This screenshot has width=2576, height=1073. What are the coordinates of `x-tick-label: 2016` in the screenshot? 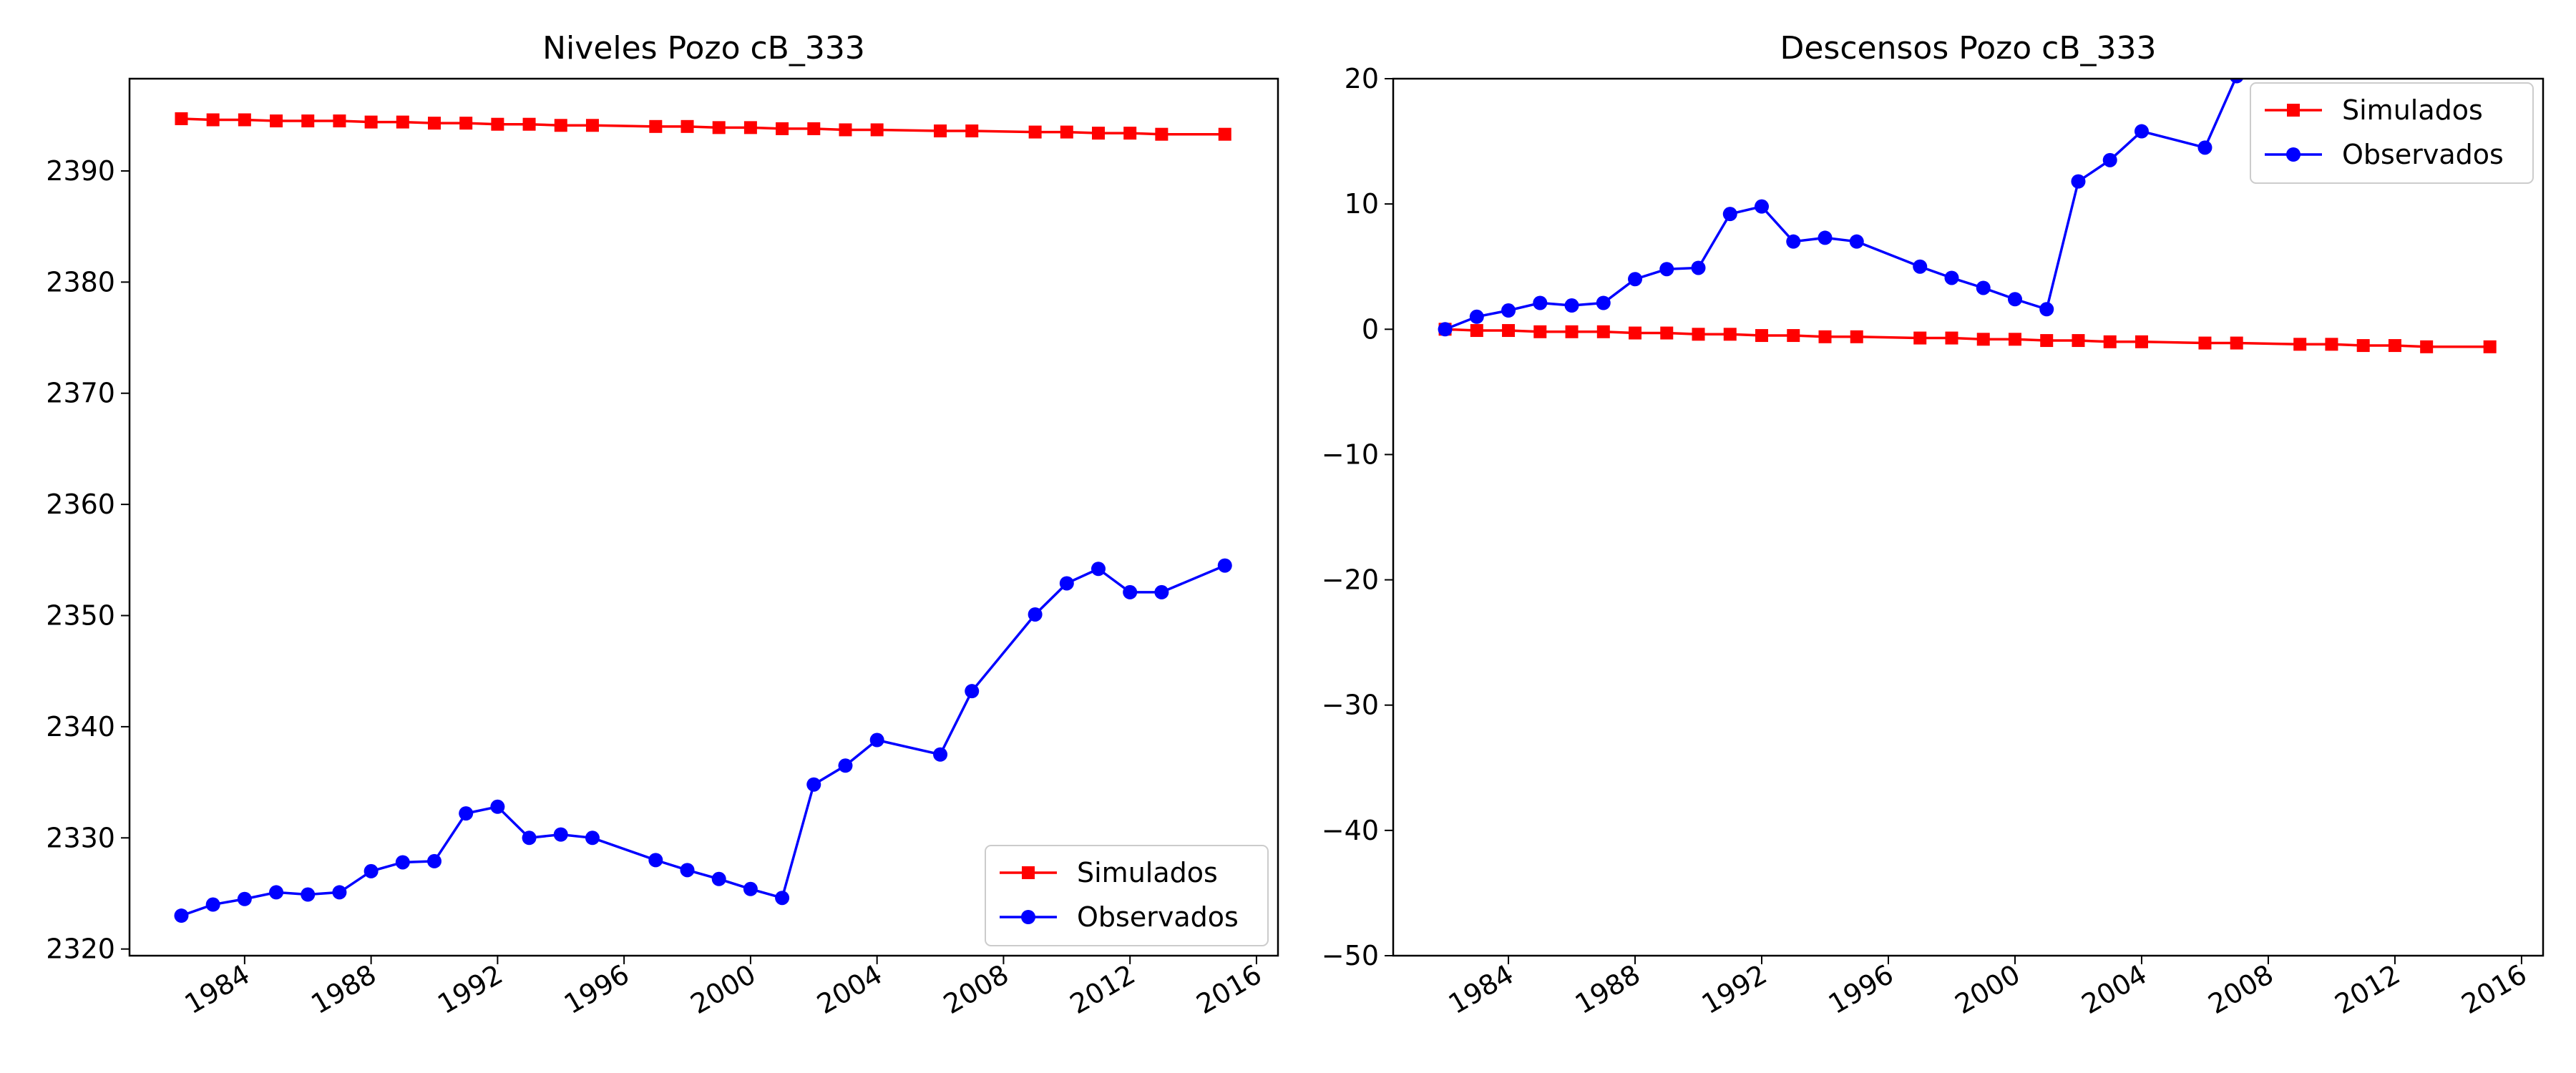 It's located at (1229, 990).